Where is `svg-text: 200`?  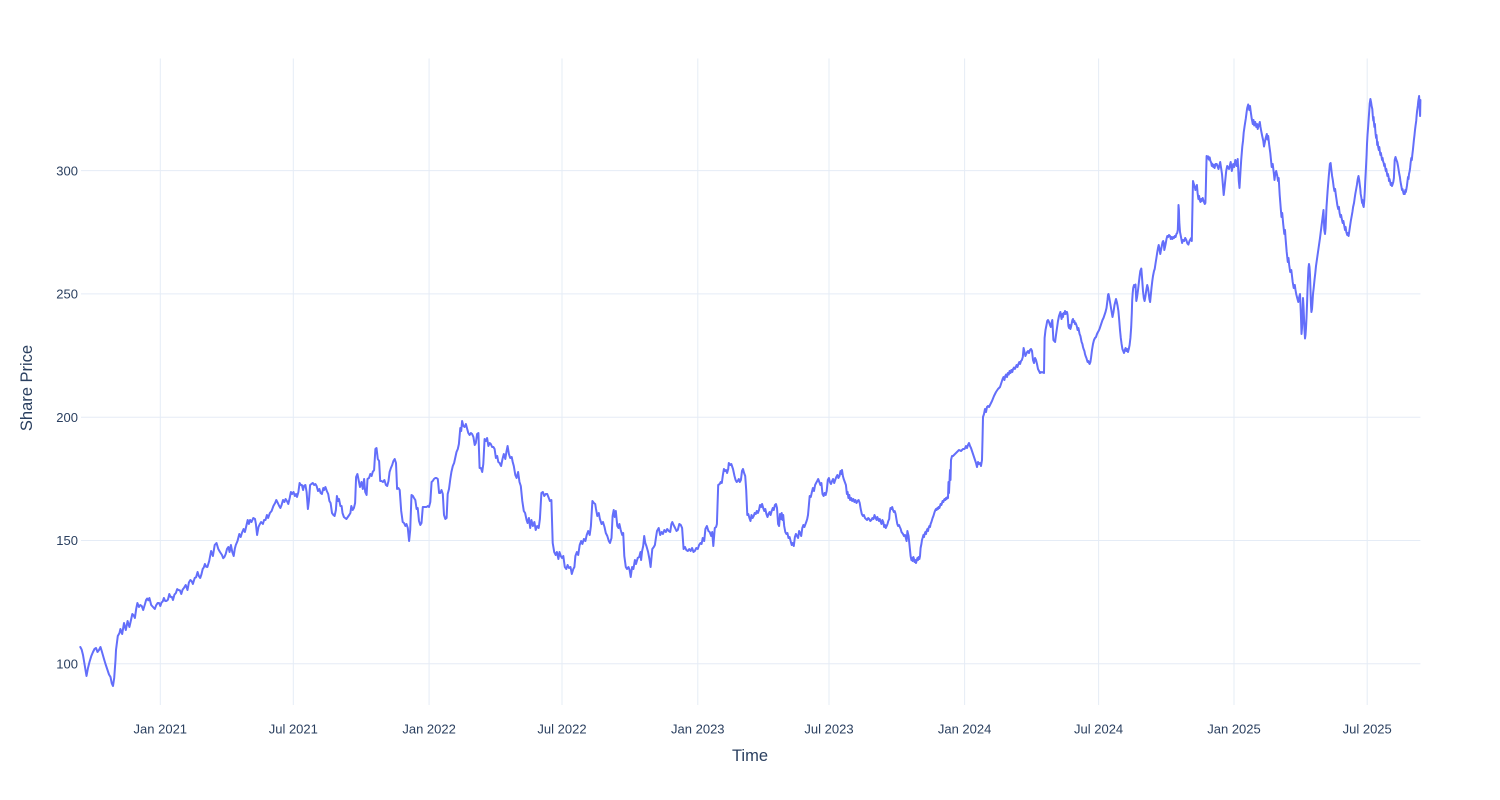
svg-text: 200 is located at coordinates (67, 417).